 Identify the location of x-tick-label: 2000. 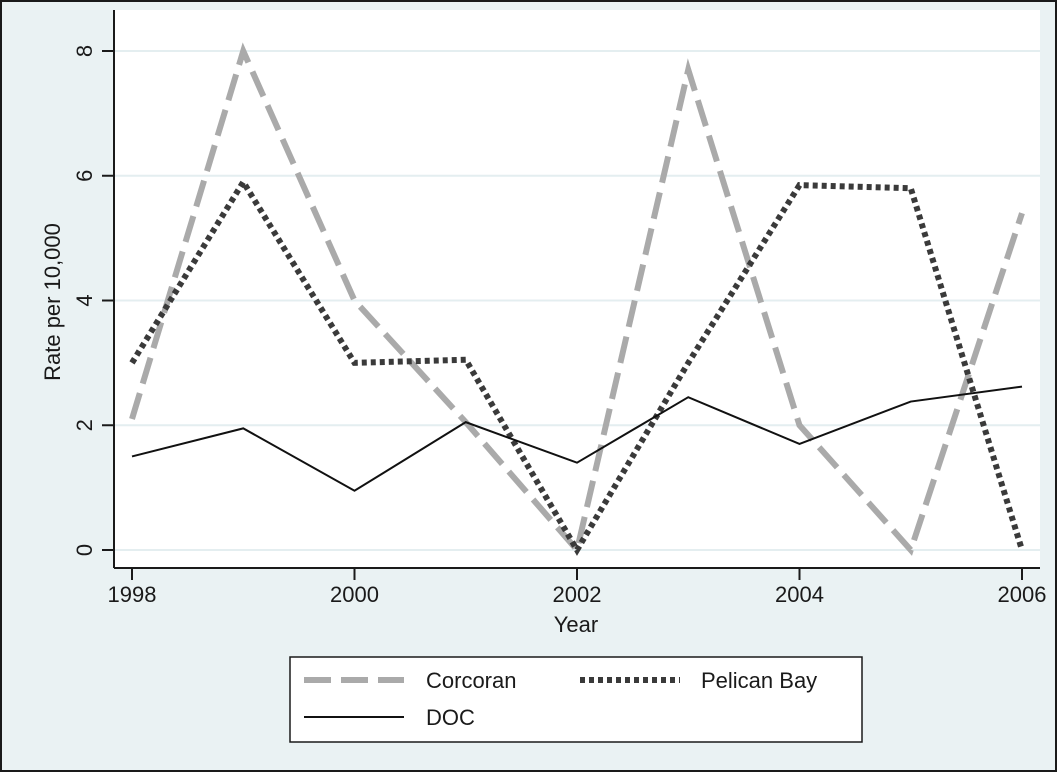
(354, 594).